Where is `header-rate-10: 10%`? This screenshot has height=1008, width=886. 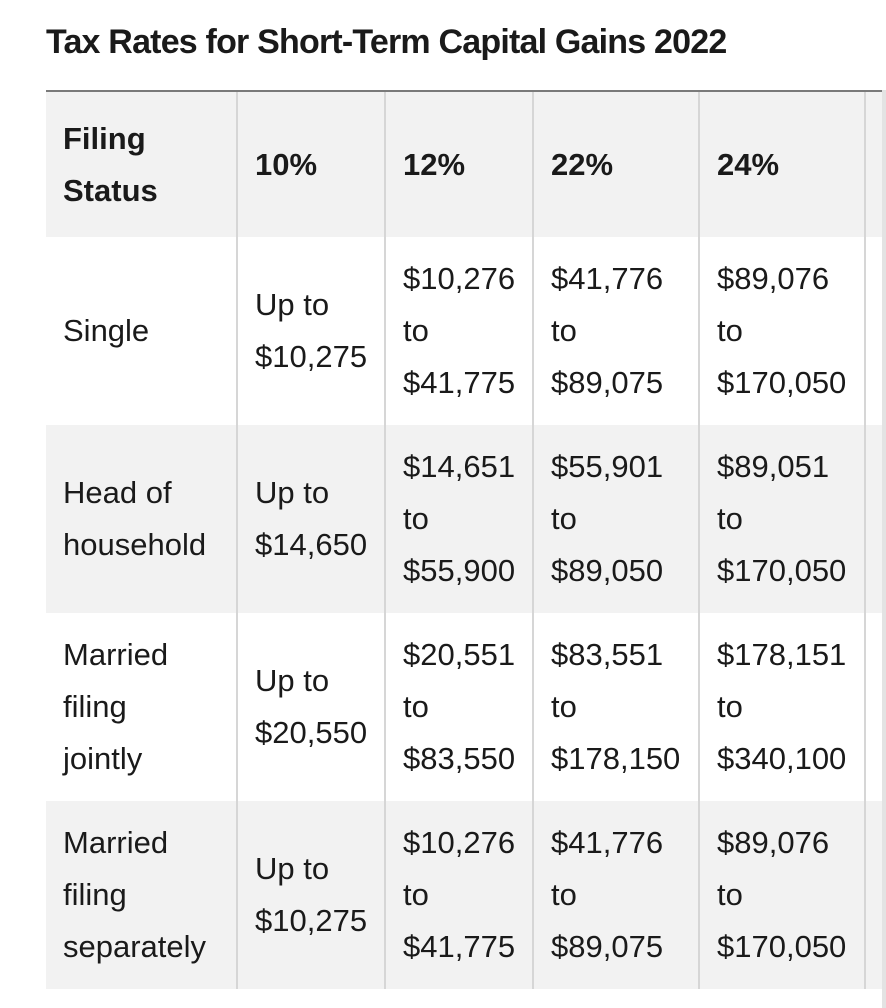 header-rate-10: 10% is located at coordinates (310, 164).